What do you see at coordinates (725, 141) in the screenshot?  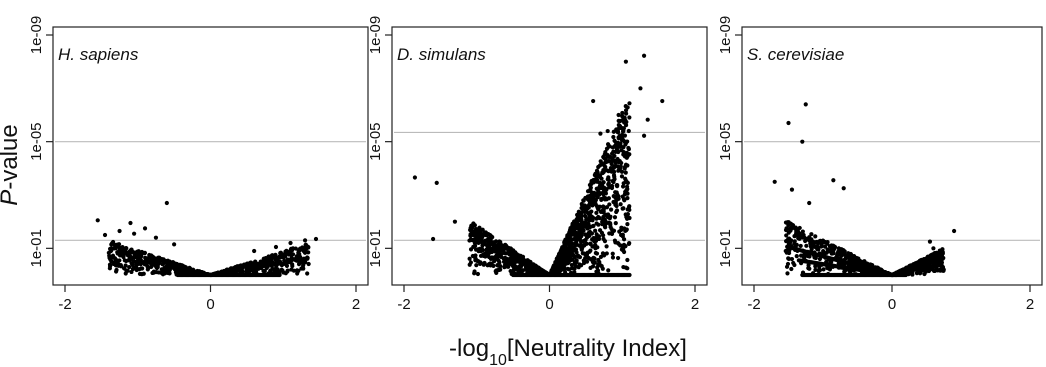 I see `y-tick-label: 1e-05` at bounding box center [725, 141].